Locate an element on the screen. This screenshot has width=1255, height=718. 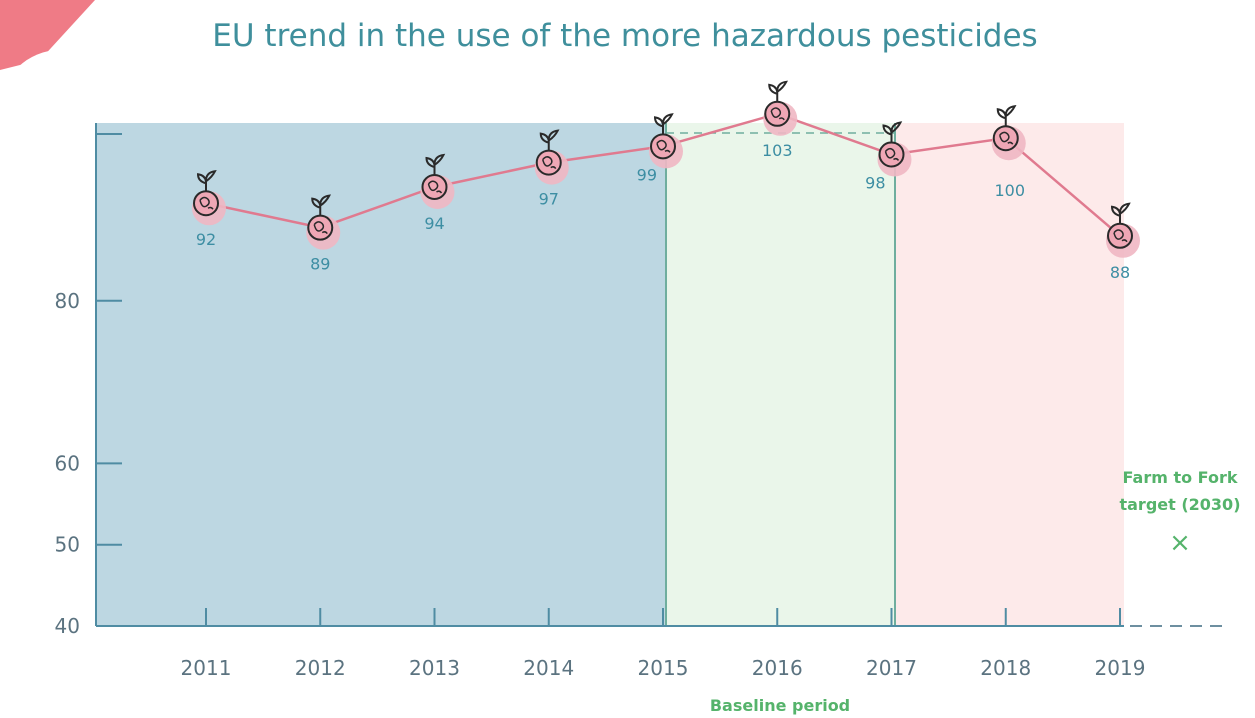
value-label: 103 is located at coordinates (777, 150).